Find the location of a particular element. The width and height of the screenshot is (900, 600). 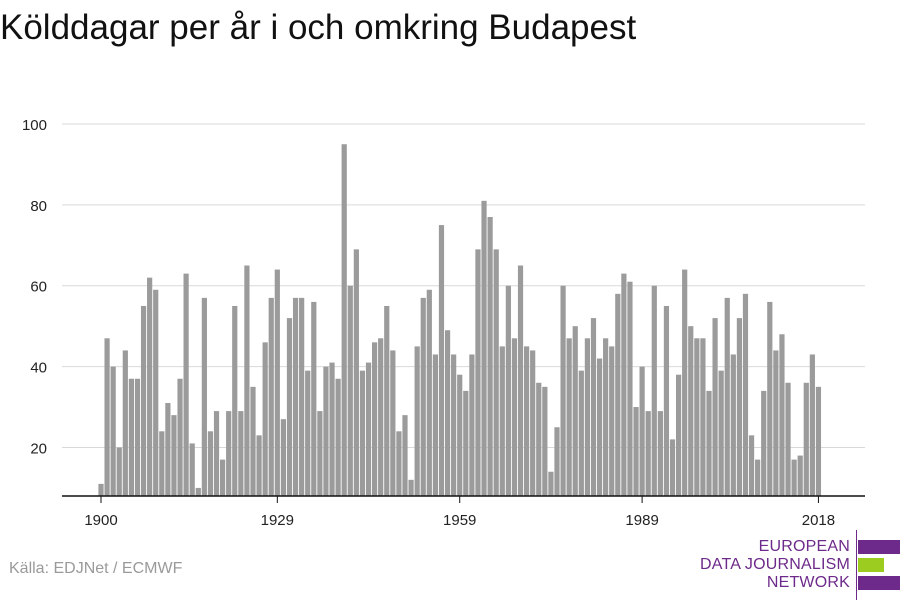

logo-text-line: EUROPEAN is located at coordinates (804, 546).